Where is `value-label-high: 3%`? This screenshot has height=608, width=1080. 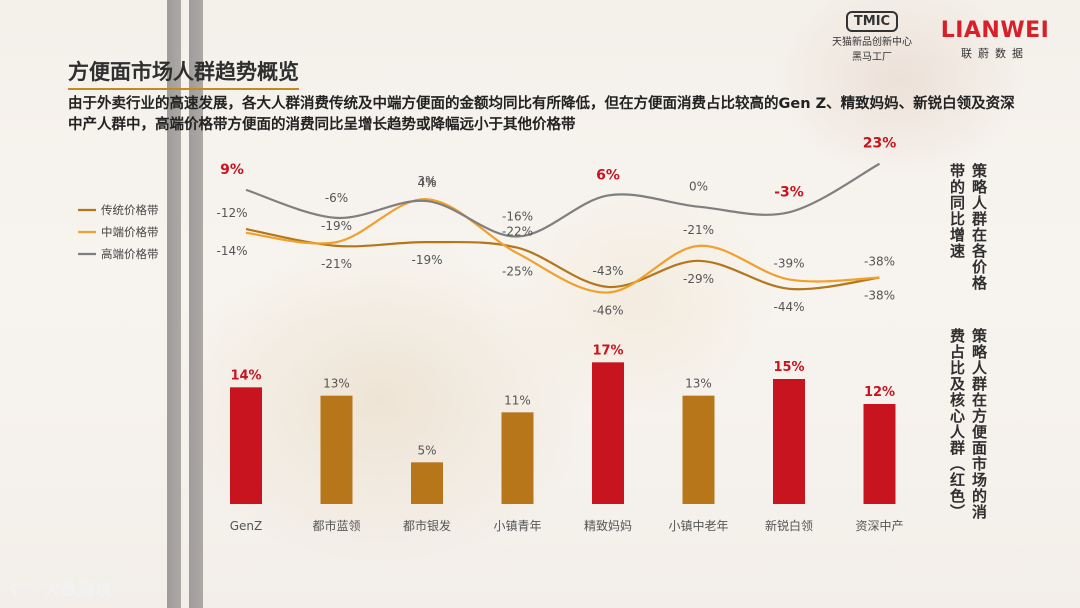
value-label-high: 3% is located at coordinates (426, 181).